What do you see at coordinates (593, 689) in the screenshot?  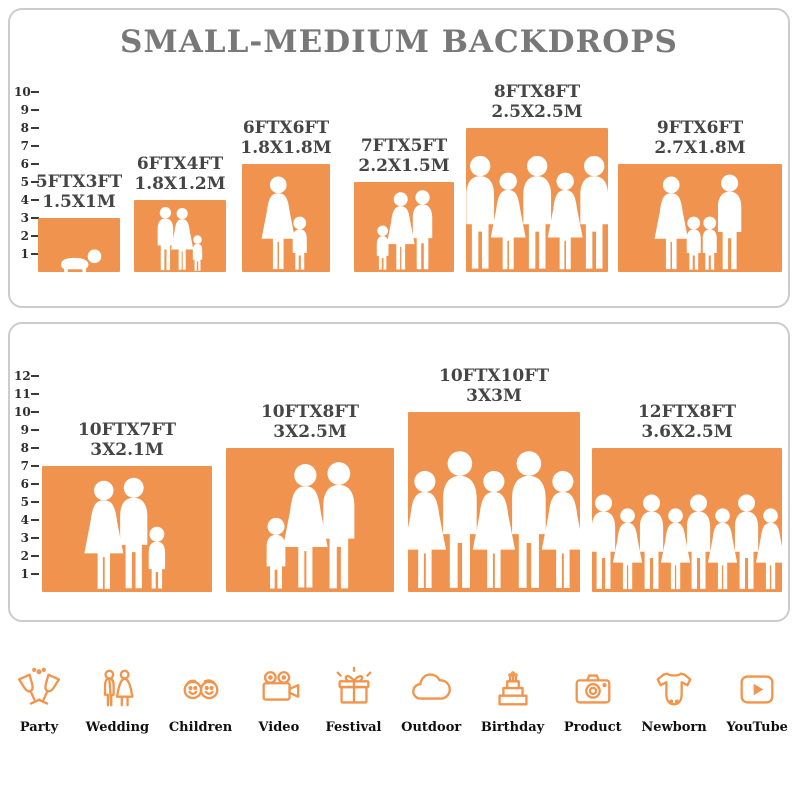 I see `product-icon` at bounding box center [593, 689].